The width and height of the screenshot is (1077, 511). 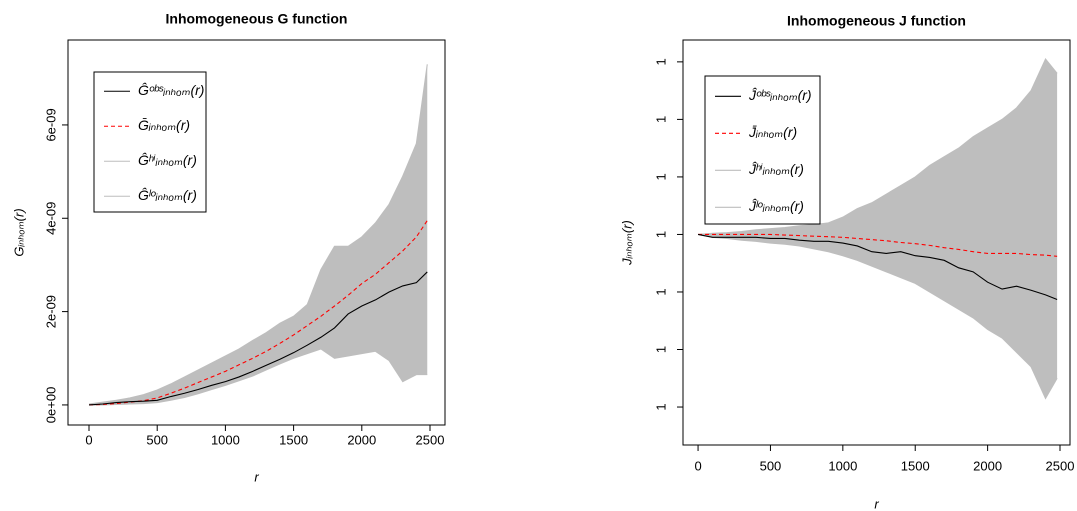 I want to click on legend-label: Ĵˡᵒᵢₙₕₒₘ(r), so click(x=776, y=206).